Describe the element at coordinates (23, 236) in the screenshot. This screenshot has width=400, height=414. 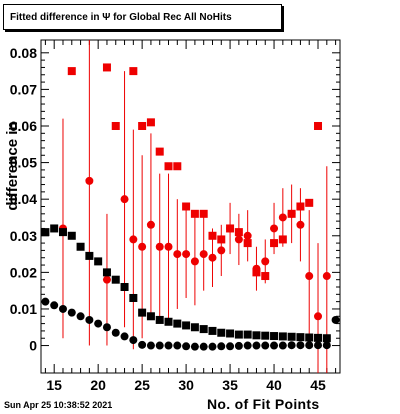
I see `y-tick-label: 0.03` at that location.